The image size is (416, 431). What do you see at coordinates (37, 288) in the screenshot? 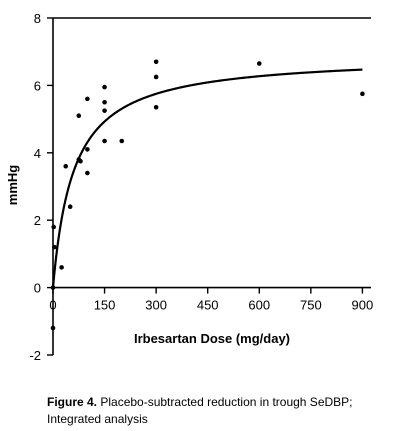
I see `y-tick-label: 0` at bounding box center [37, 288].